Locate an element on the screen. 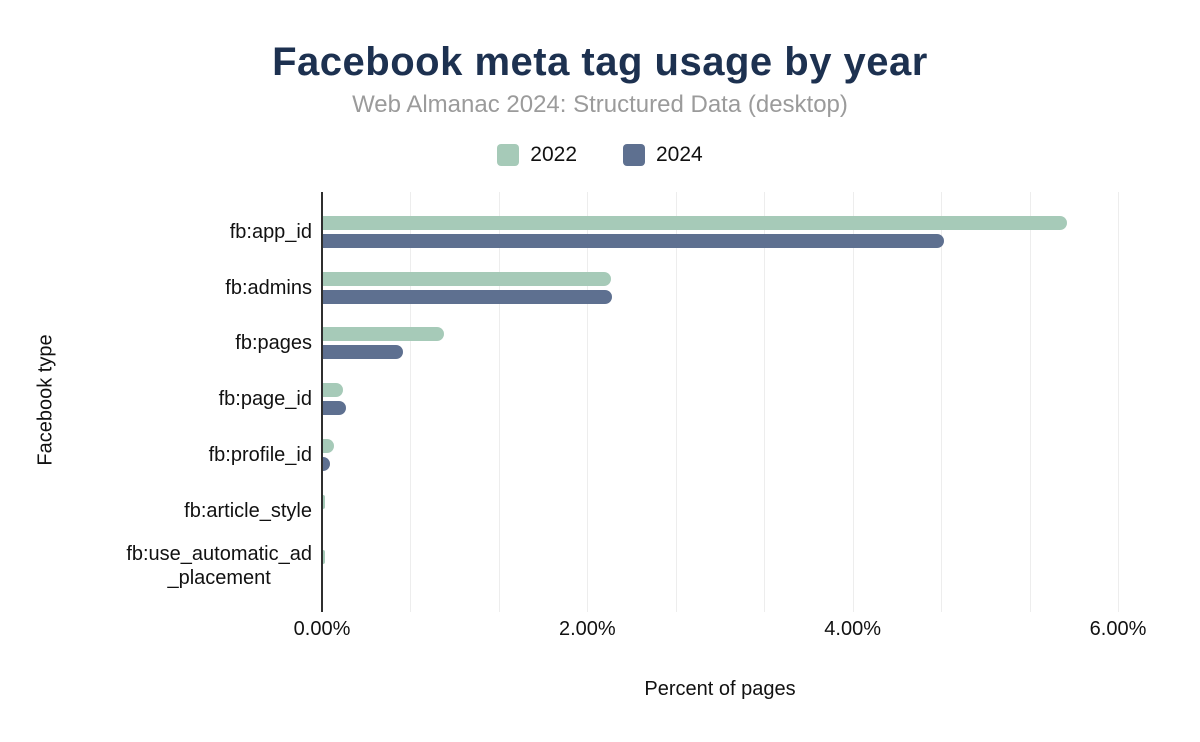  bar-2024-fb:app_id is located at coordinates (633, 241).